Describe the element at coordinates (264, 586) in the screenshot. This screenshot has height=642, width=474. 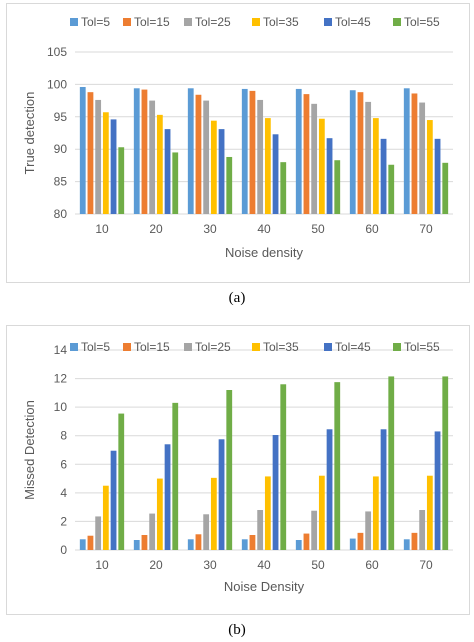
I see `x-axis-title: Noise Density` at that location.